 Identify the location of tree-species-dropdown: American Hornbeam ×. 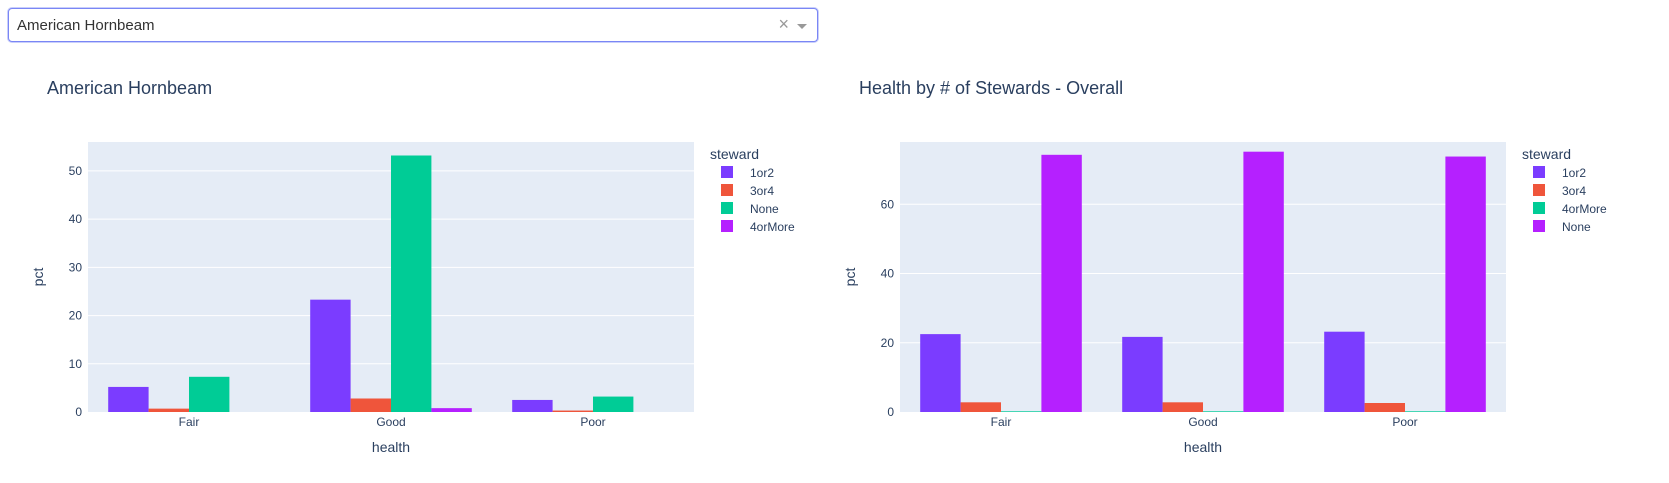
(413, 25).